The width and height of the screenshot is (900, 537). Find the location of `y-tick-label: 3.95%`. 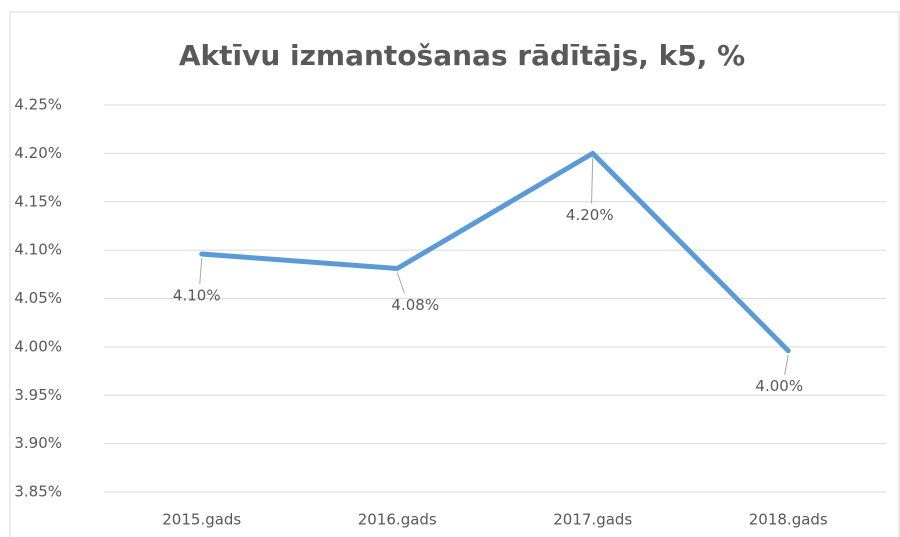

y-tick-label: 3.95% is located at coordinates (38, 395).